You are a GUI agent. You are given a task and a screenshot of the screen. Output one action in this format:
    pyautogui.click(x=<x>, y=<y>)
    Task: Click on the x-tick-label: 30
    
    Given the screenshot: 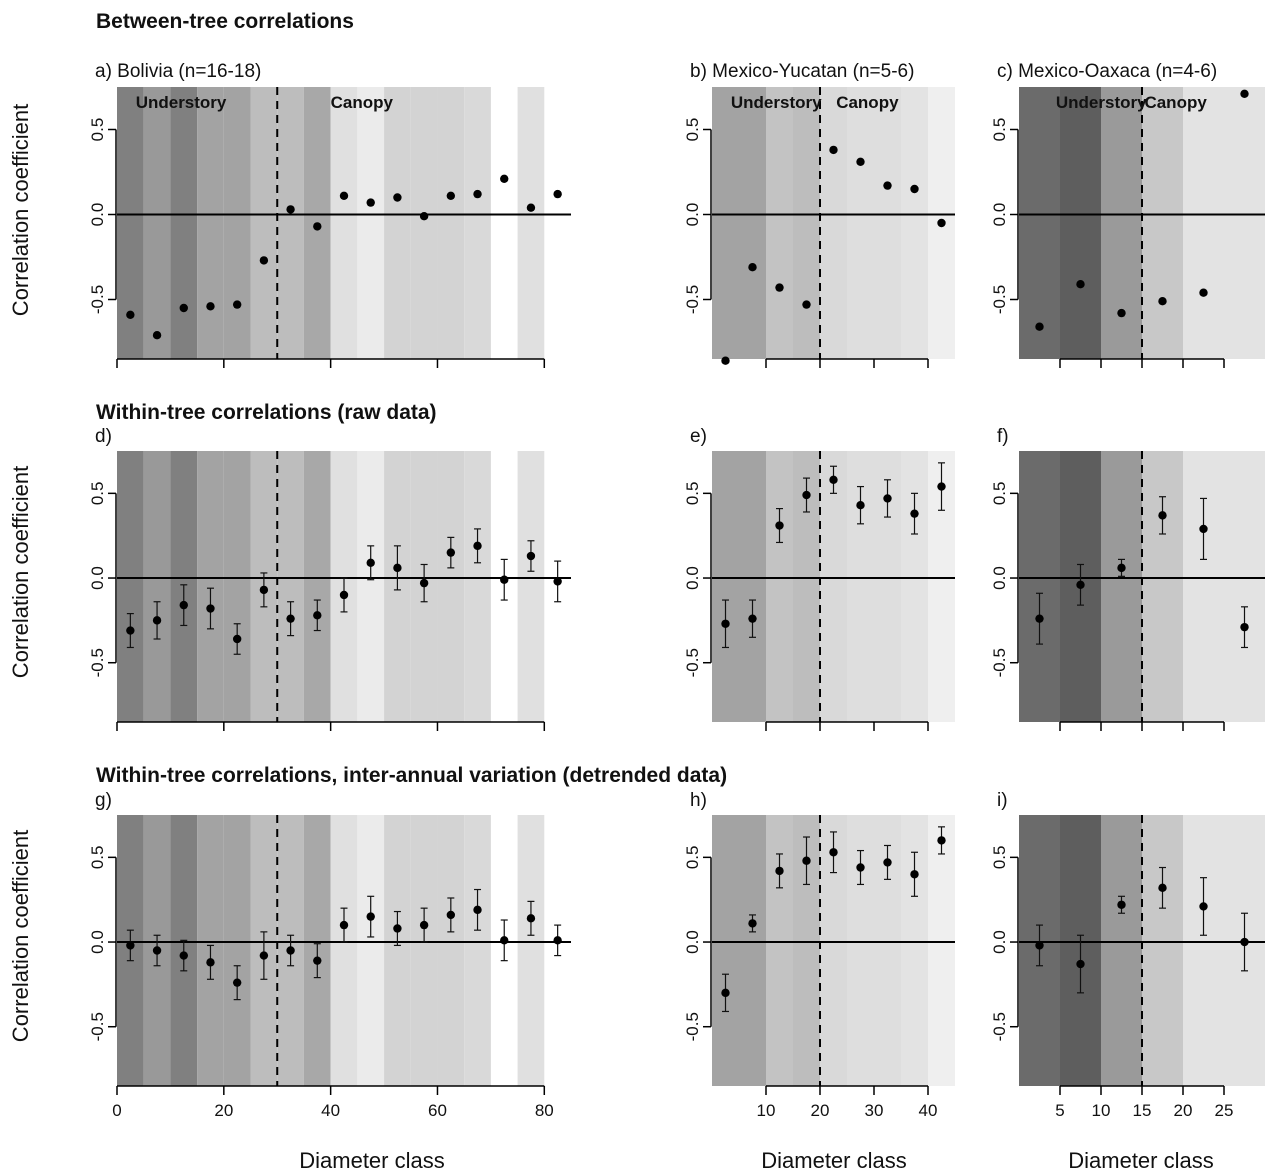 What is the action you would take?
    pyautogui.click(x=874, y=1110)
    